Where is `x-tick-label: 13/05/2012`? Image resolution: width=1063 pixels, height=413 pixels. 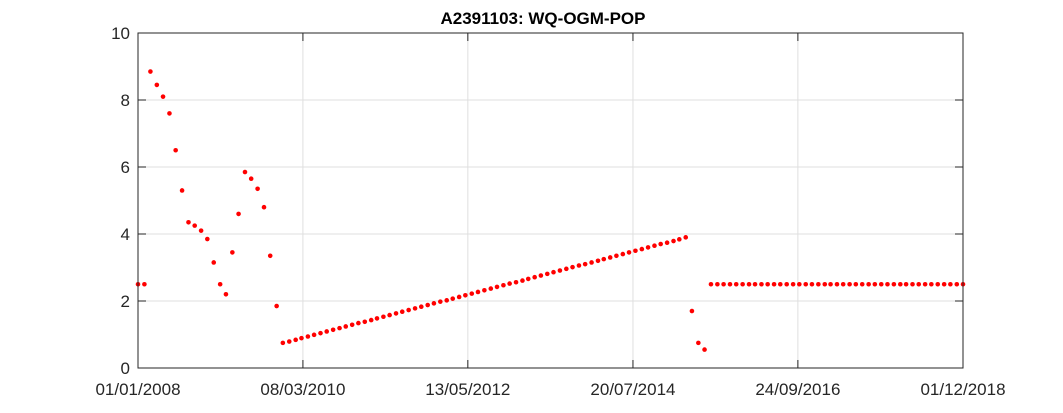
x-tick-label: 13/05/2012 is located at coordinates (467, 389).